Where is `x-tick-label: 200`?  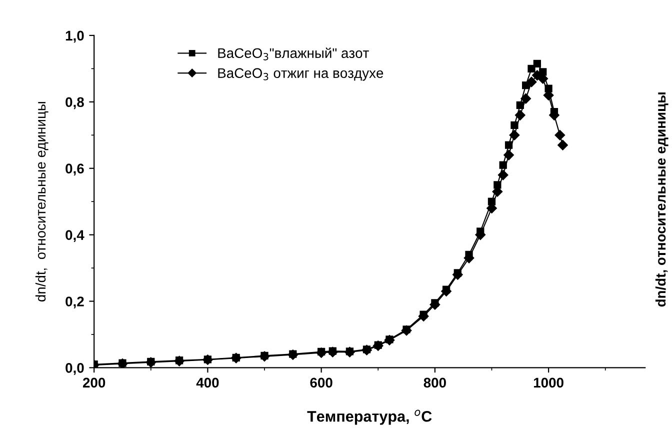
x-tick-label: 200 is located at coordinates (94, 383).